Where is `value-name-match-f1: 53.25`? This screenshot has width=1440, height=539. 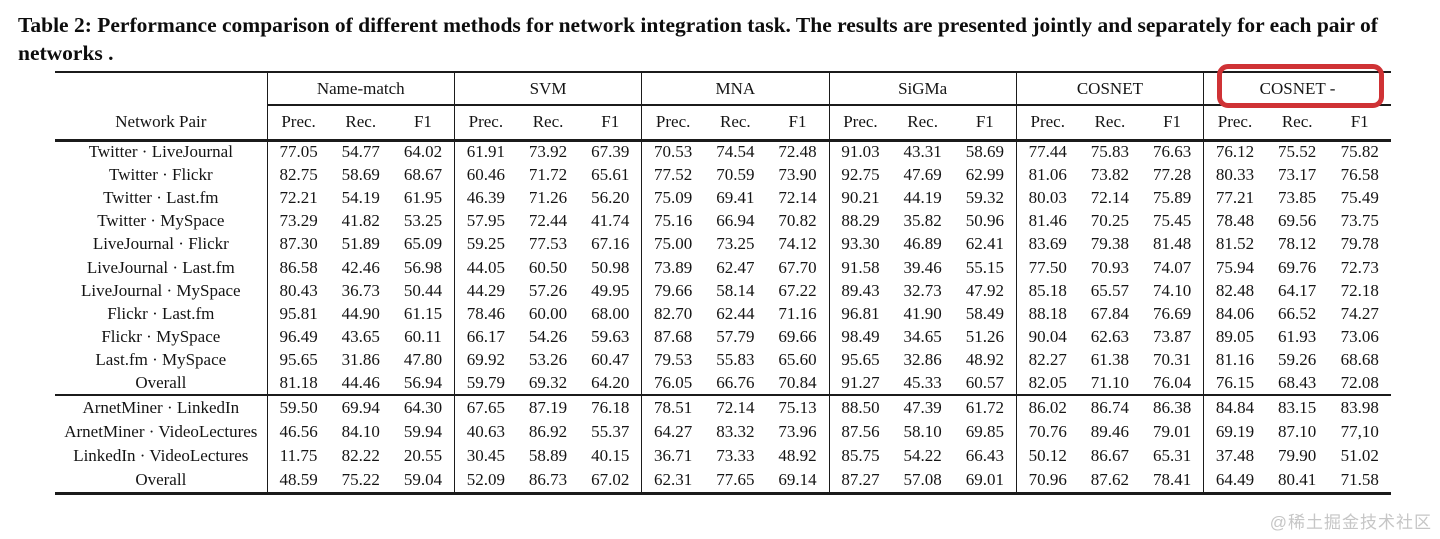
value-name-match-f1: 53.25 is located at coordinates (423, 221).